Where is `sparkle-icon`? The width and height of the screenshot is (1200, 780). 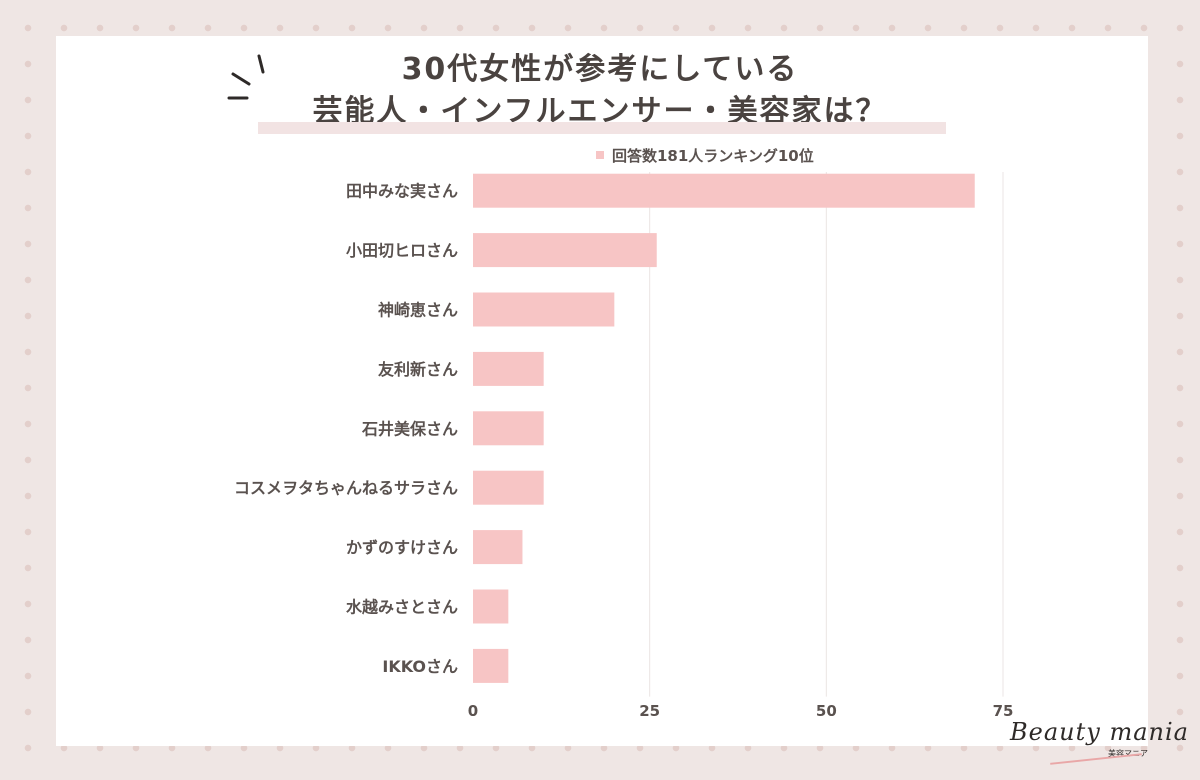
sparkle-icon is located at coordinates (246, 77).